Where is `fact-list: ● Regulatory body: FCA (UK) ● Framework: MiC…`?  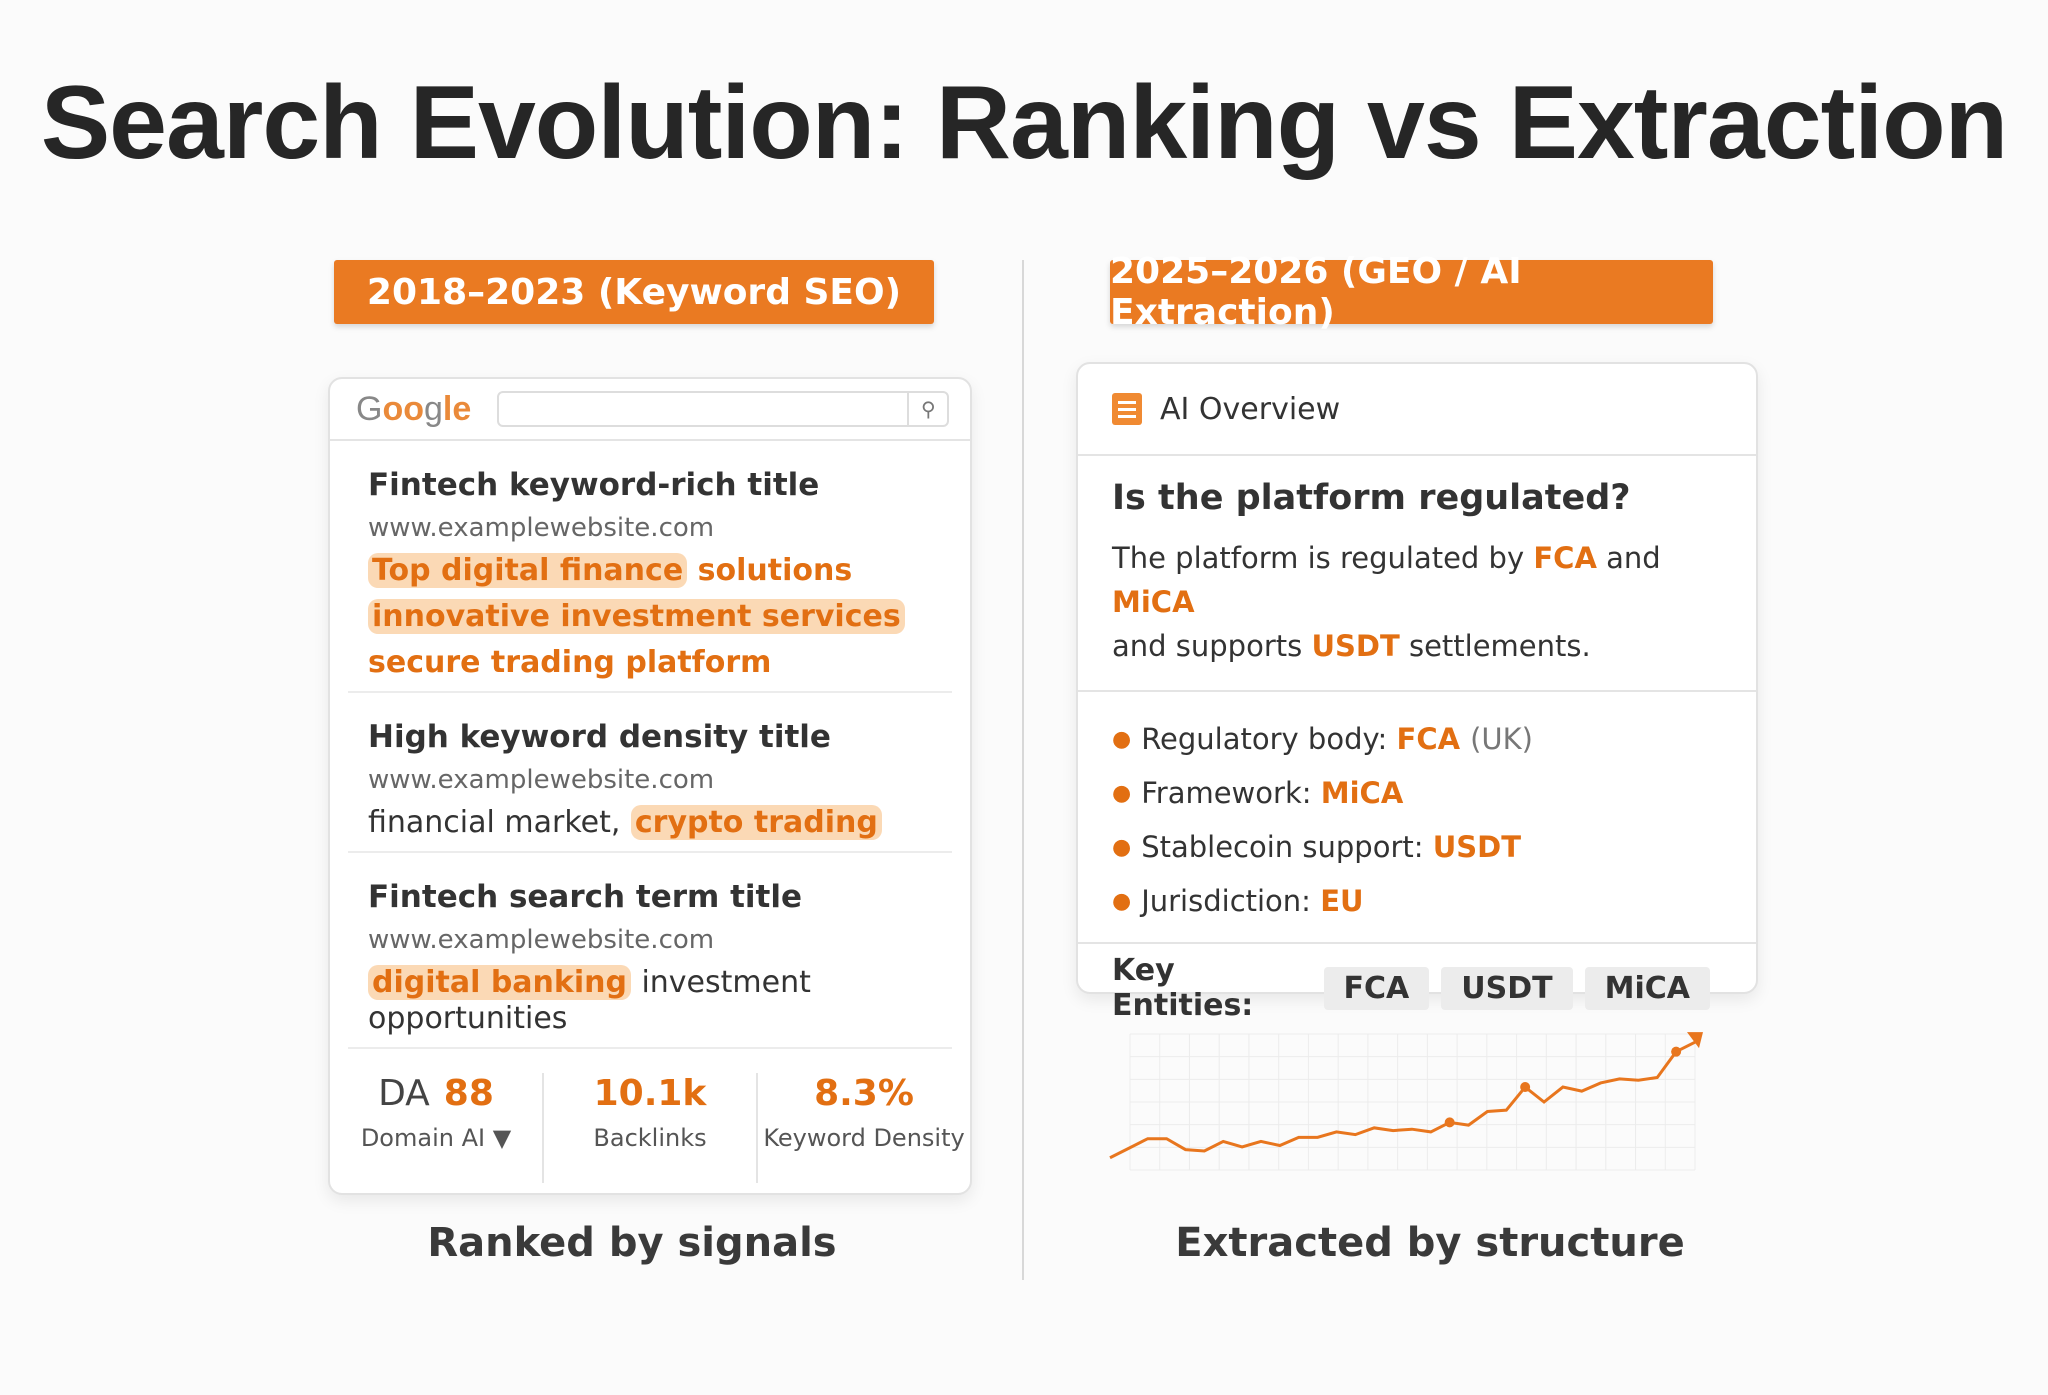 fact-list: ● Regulatory body: FCA (UK) ● Framework: MiC… is located at coordinates (1417, 818).